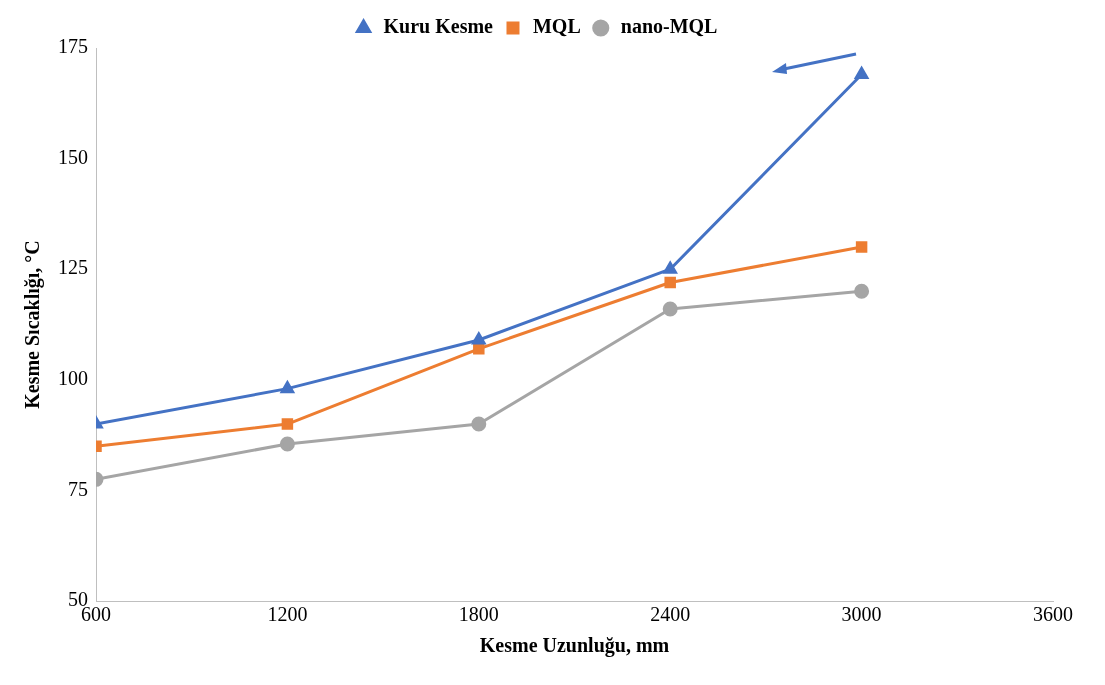 Image resolution: width=1105 pixels, height=685 pixels. Describe the element at coordinates (556, 26) in the screenshot. I see `legend-label: MQL` at that location.